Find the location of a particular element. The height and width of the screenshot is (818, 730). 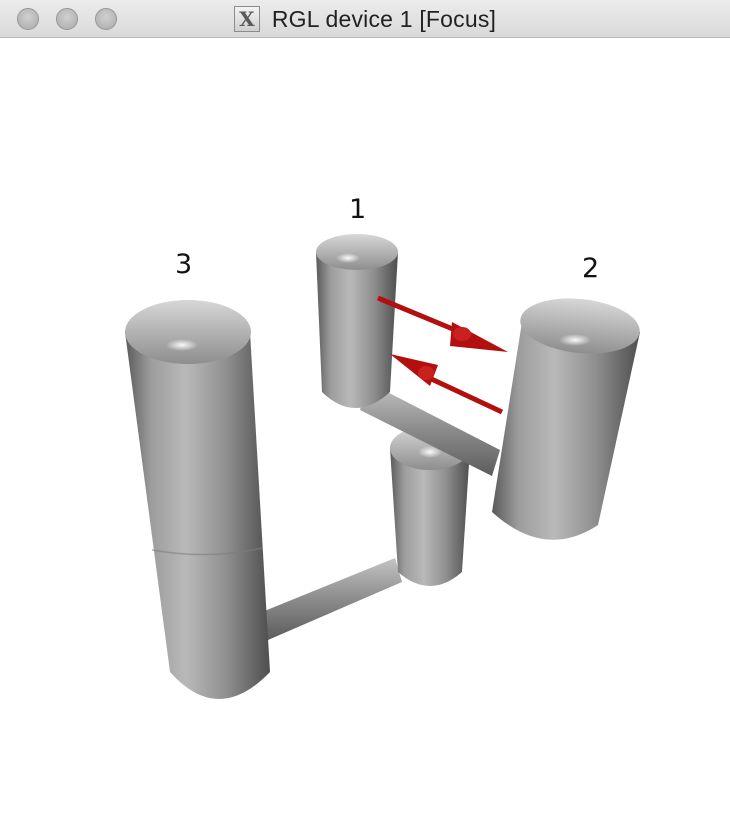

window-titlebar: X RGL device 1 [Focus] is located at coordinates (365, 19).